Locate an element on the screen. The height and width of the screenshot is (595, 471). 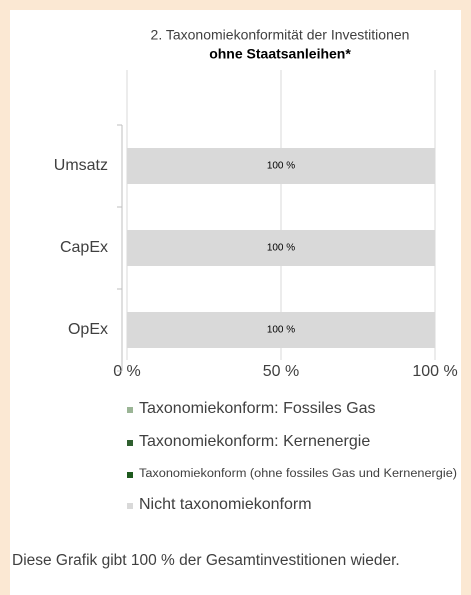
y-tick-label: OpEx is located at coordinates (88, 329).